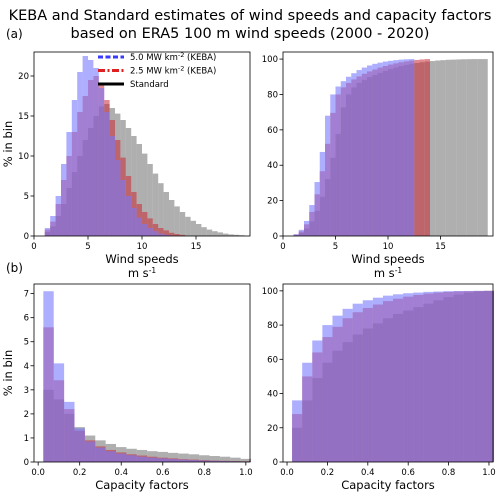 Image resolution: width=500 pixels, height=499 pixels. What do you see at coordinates (387, 259) in the screenshot?
I see `x-axis-label: Wind speeds` at bounding box center [387, 259].